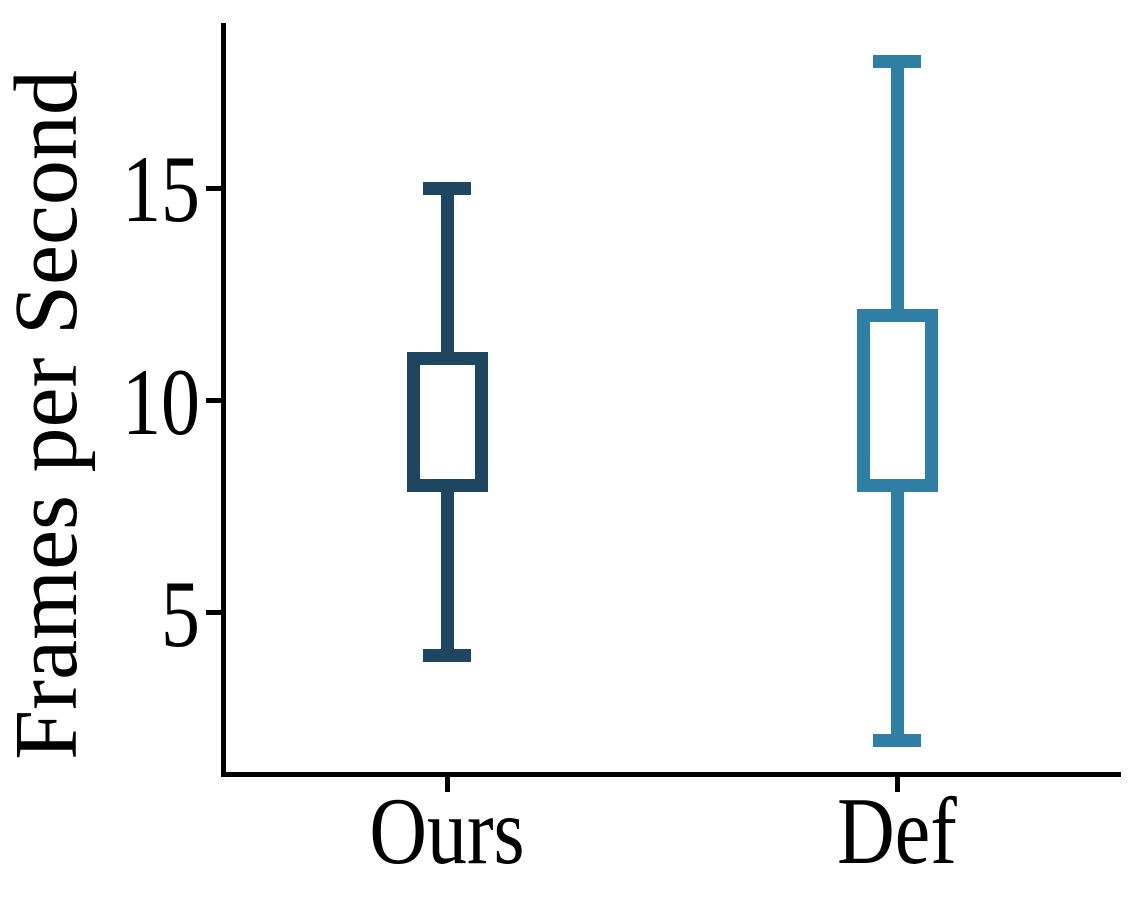  I want to click on x-tick-label: Def, so click(897, 831).